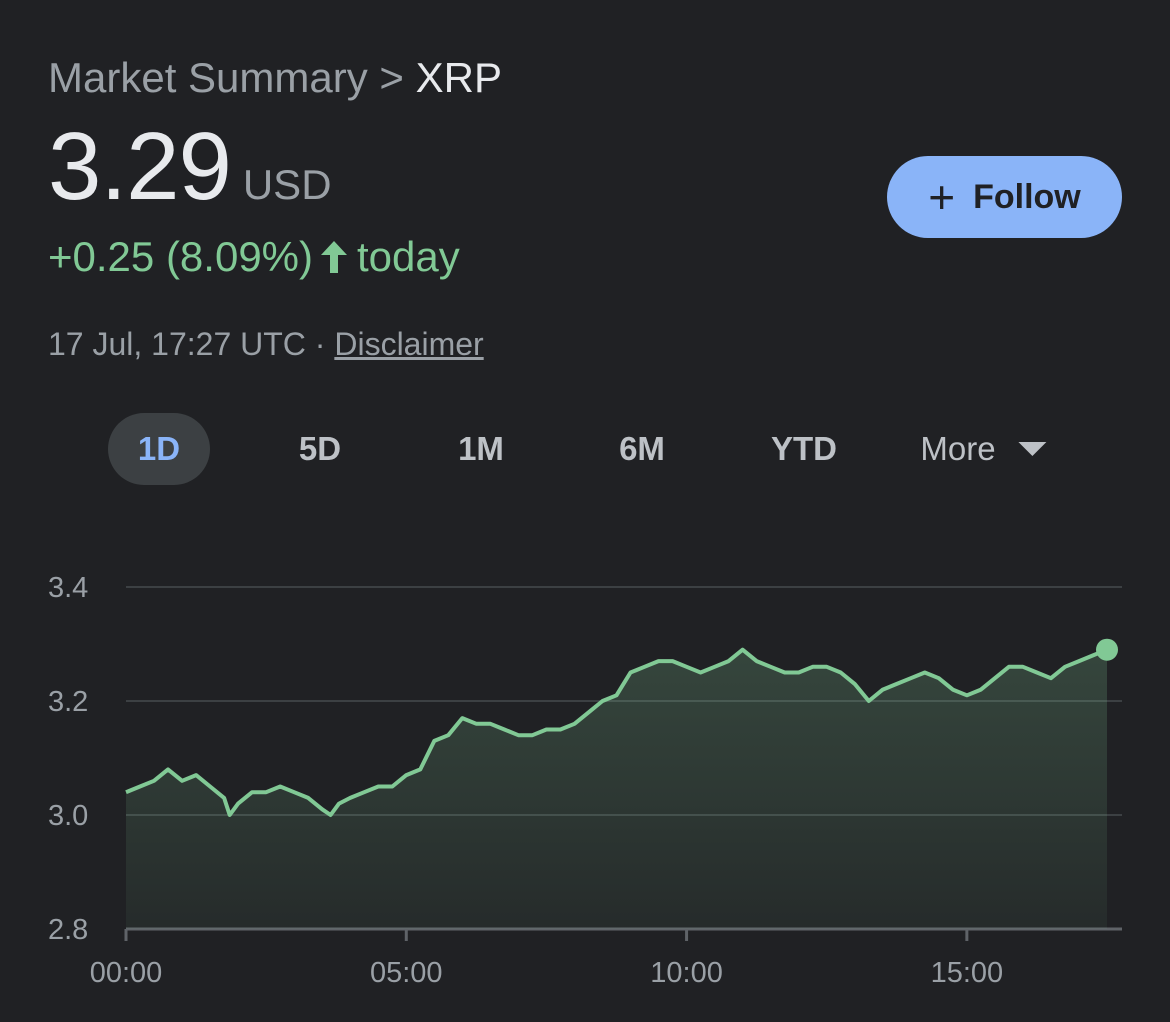 The height and width of the screenshot is (1022, 1170). What do you see at coordinates (481, 448) in the screenshot?
I see `tab-1m: 1M` at bounding box center [481, 448].